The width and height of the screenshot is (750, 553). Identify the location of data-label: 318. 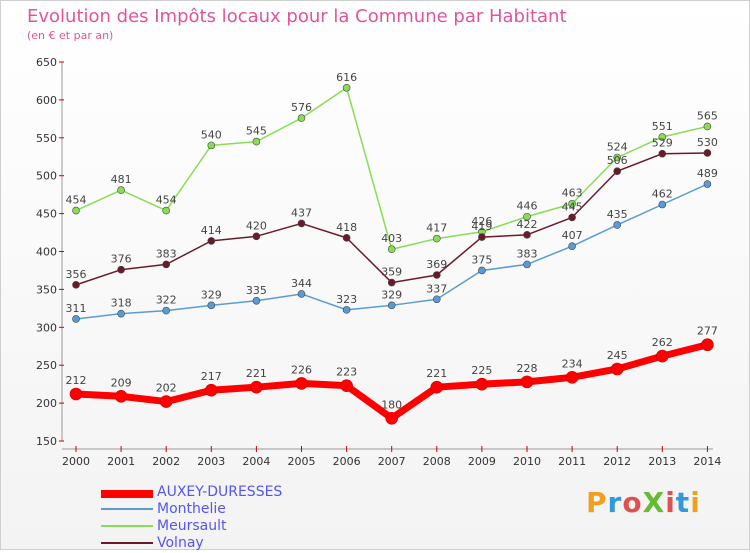
(121, 303).